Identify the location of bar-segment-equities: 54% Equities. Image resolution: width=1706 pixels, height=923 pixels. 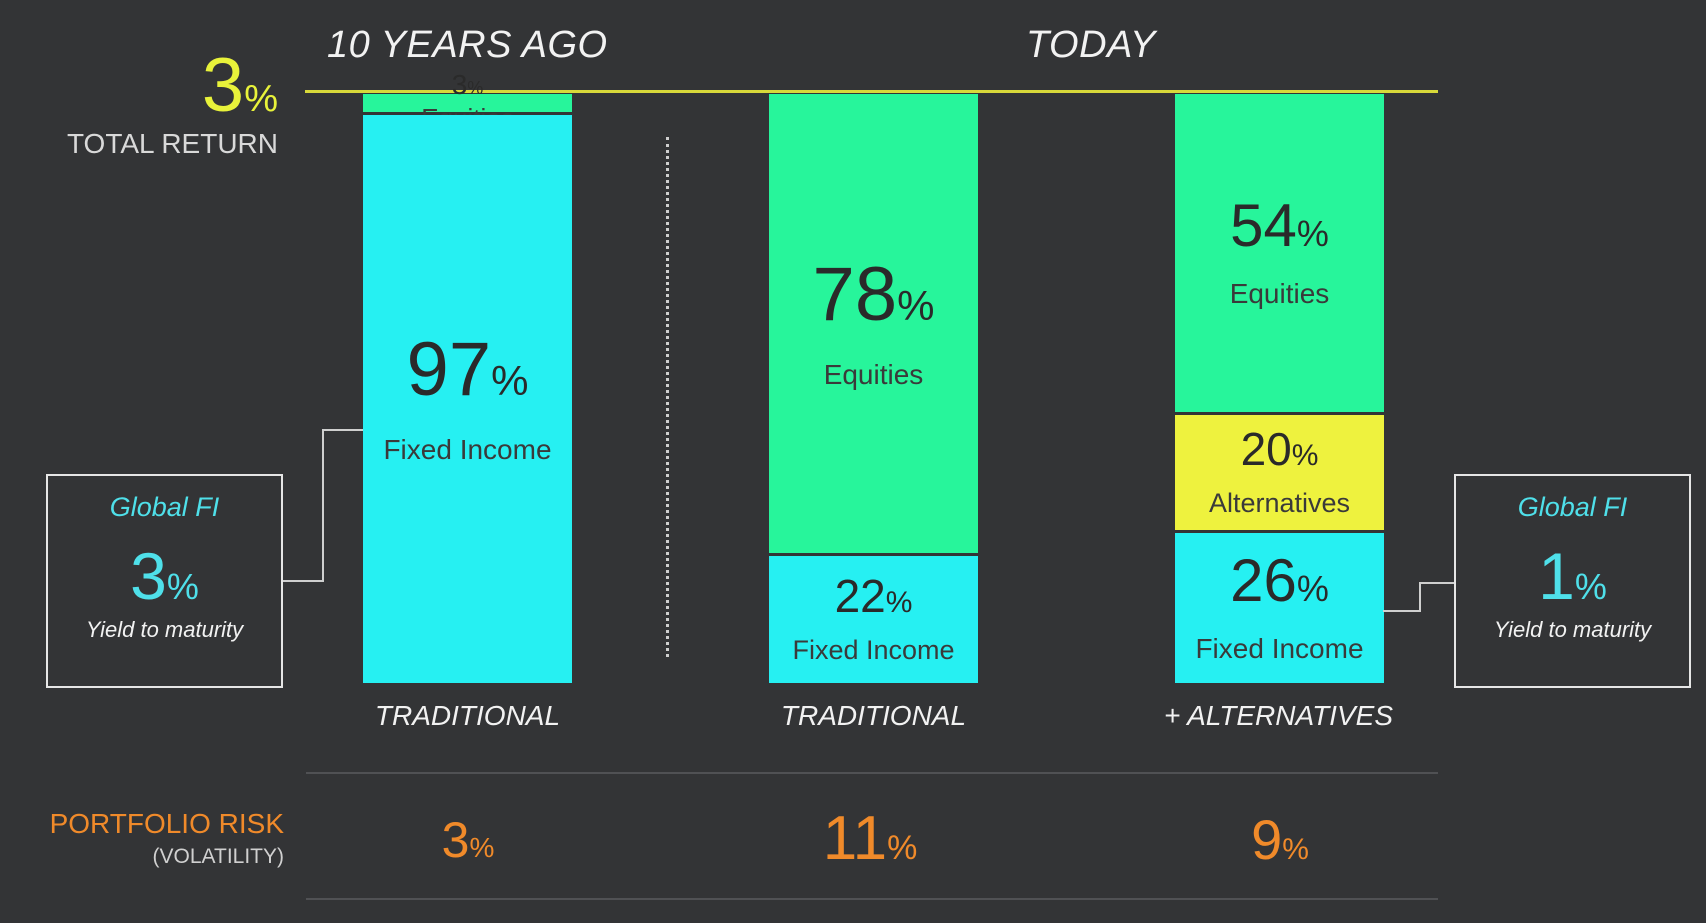
(1279, 253).